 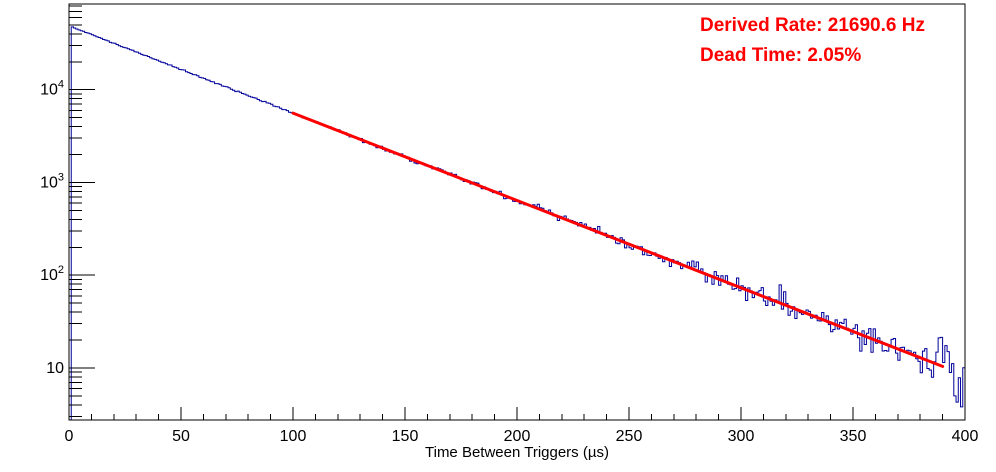 What do you see at coordinates (69, 436) in the screenshot?
I see `x-axis-tick-label: 0` at bounding box center [69, 436].